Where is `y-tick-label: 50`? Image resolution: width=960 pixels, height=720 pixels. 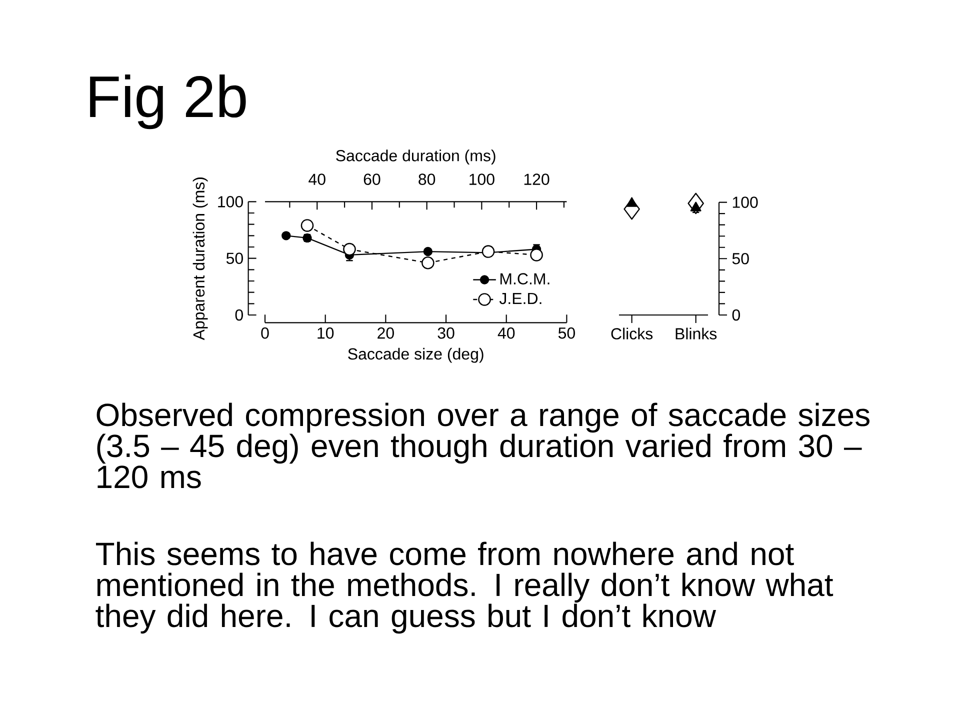
y-tick-label: 50 is located at coordinates (234, 258).